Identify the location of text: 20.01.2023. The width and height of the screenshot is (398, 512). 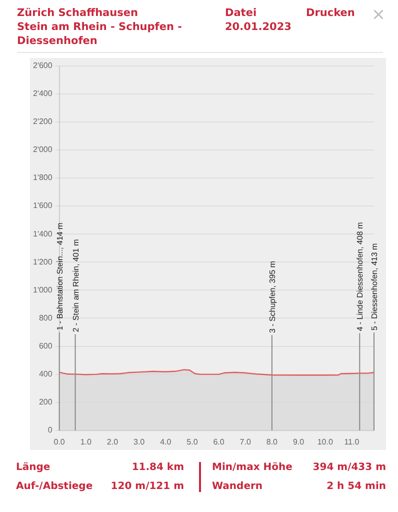
(258, 27).